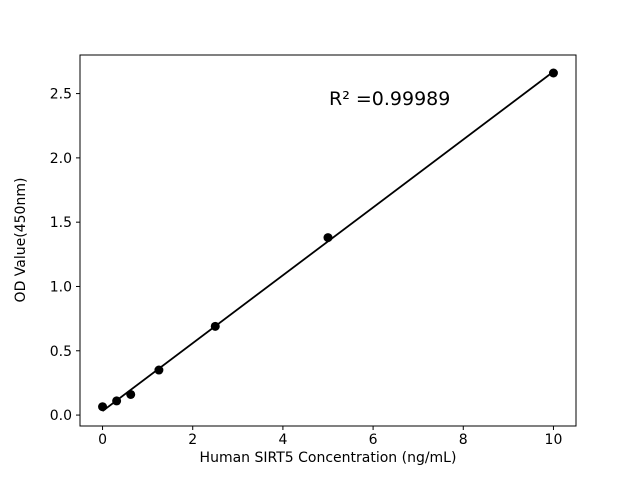 The height and width of the screenshot is (480, 640). What do you see at coordinates (390, 99) in the screenshot?
I see `r-squared-annotation: R² =0.99989` at bounding box center [390, 99].